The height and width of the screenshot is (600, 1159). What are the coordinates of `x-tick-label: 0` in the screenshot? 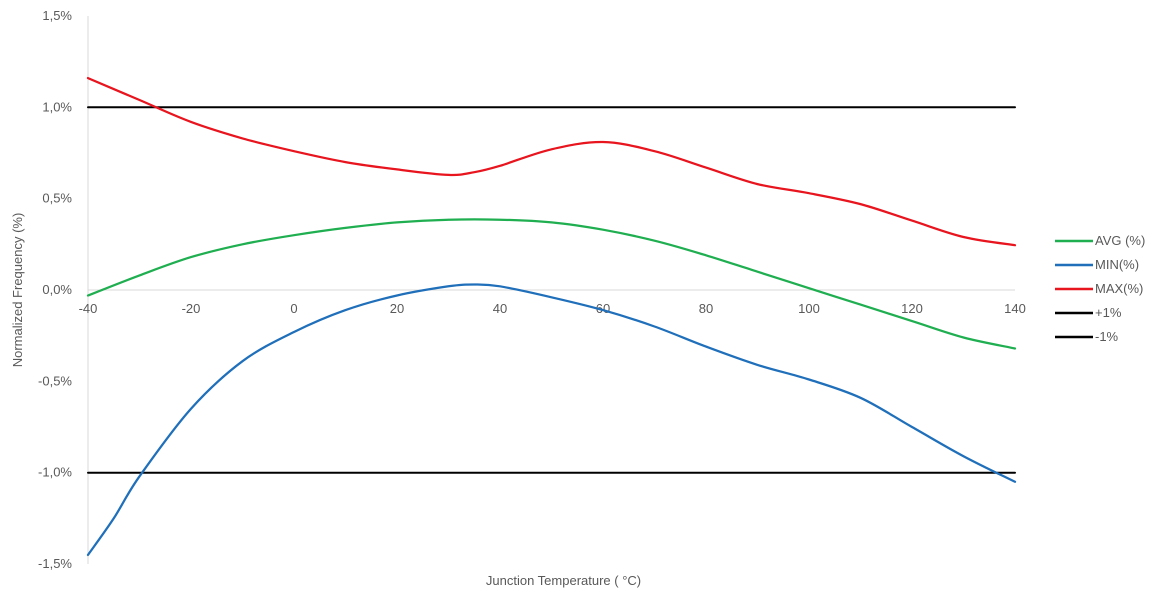 It's located at (293, 308).